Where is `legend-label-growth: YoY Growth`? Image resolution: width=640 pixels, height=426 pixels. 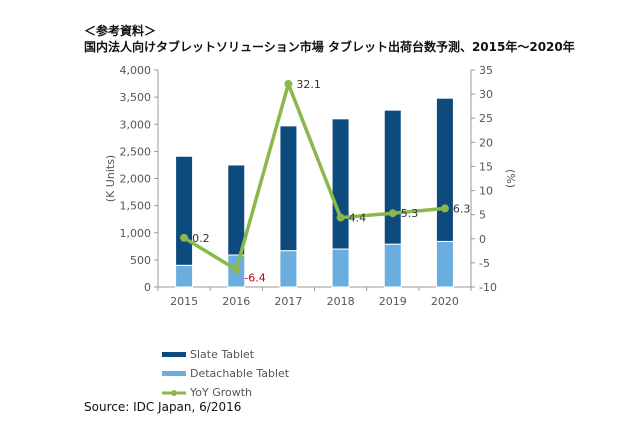
legend-label-growth: YoY Growth is located at coordinates (221, 392).